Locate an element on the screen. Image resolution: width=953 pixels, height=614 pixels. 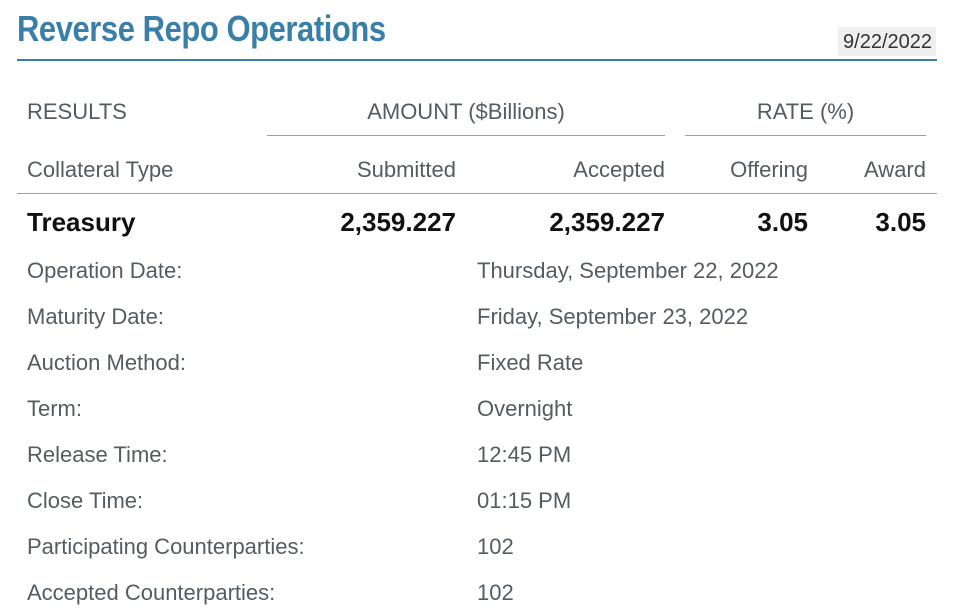
row-award-rate: 3.05 is located at coordinates (900, 222).